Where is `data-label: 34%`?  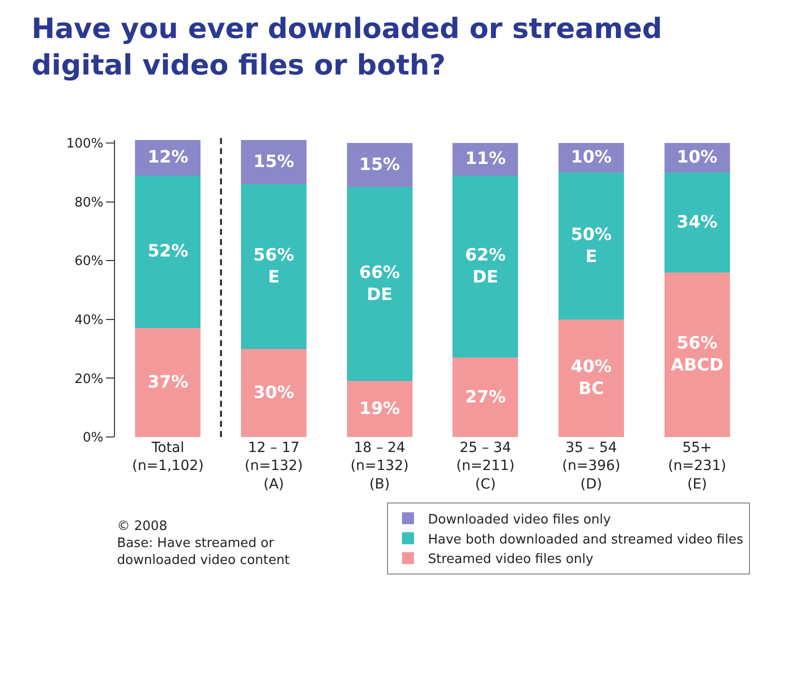
data-label: 34% is located at coordinates (697, 222).